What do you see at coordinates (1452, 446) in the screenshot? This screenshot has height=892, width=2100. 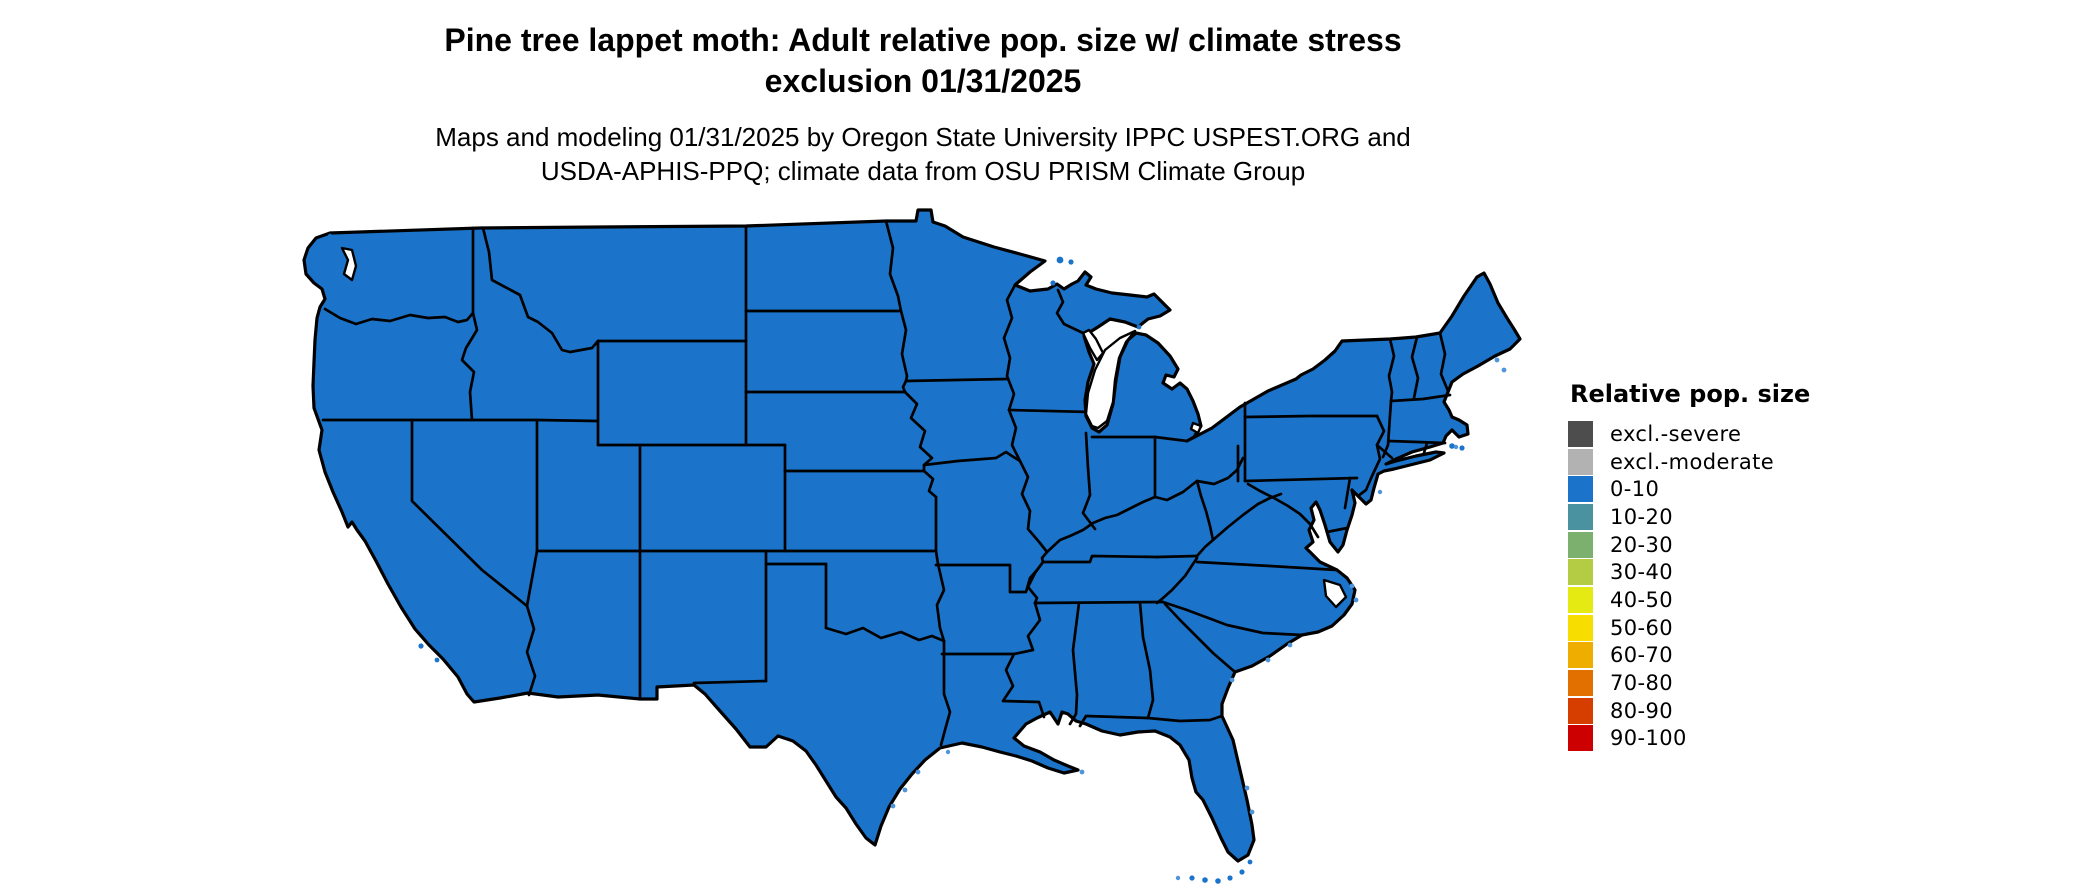 I see `nantucket-island` at bounding box center [1452, 446].